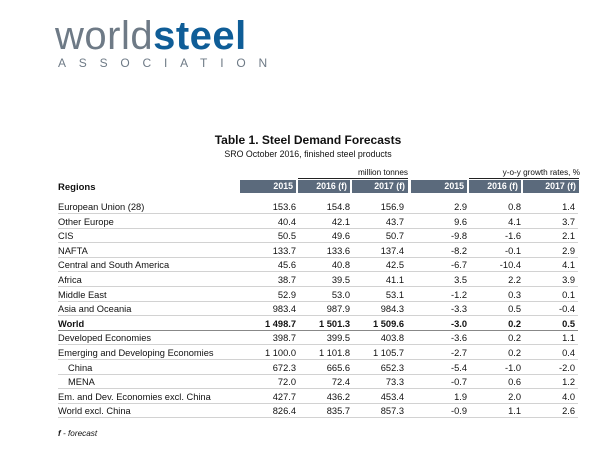 The height and width of the screenshot is (450, 616). I want to click on growth-2016f: 0.3, so click(514, 294).